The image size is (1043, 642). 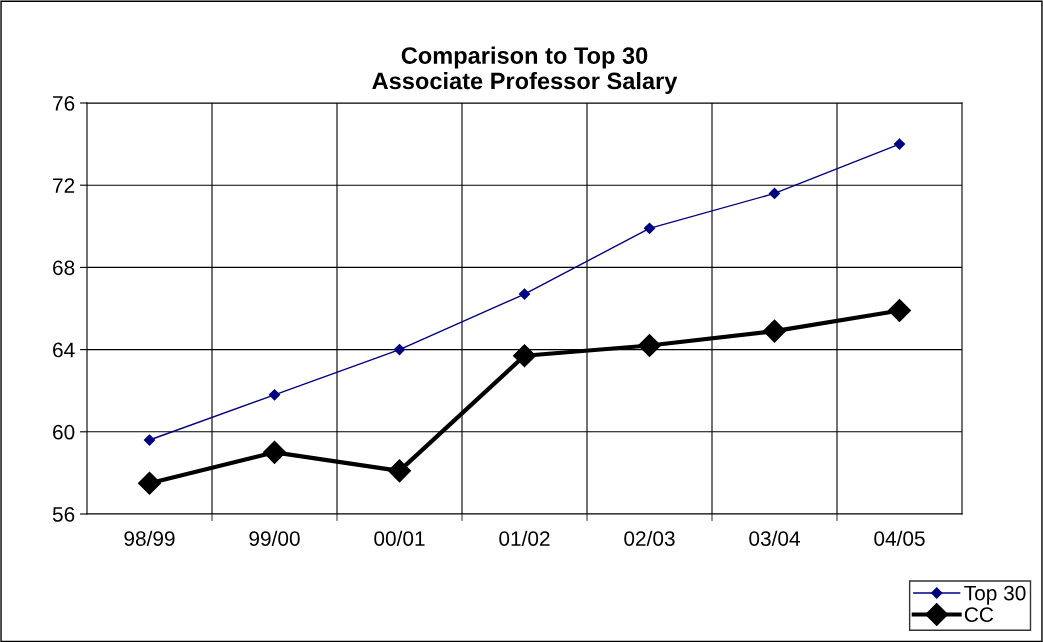 I want to click on legend-label: CC, so click(x=979, y=615).